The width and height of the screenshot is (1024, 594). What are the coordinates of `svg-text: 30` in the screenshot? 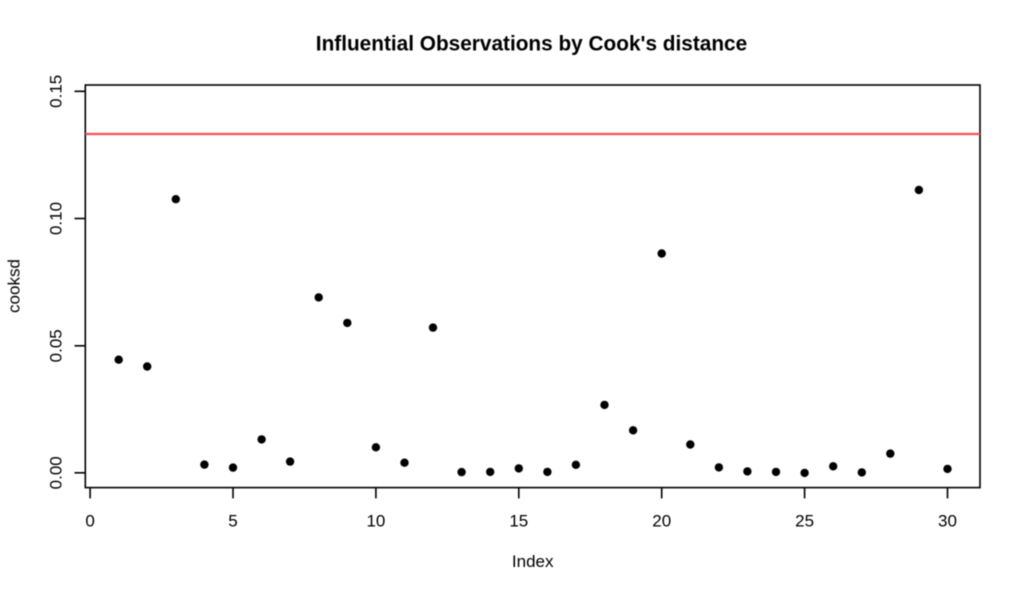 It's located at (947, 521).